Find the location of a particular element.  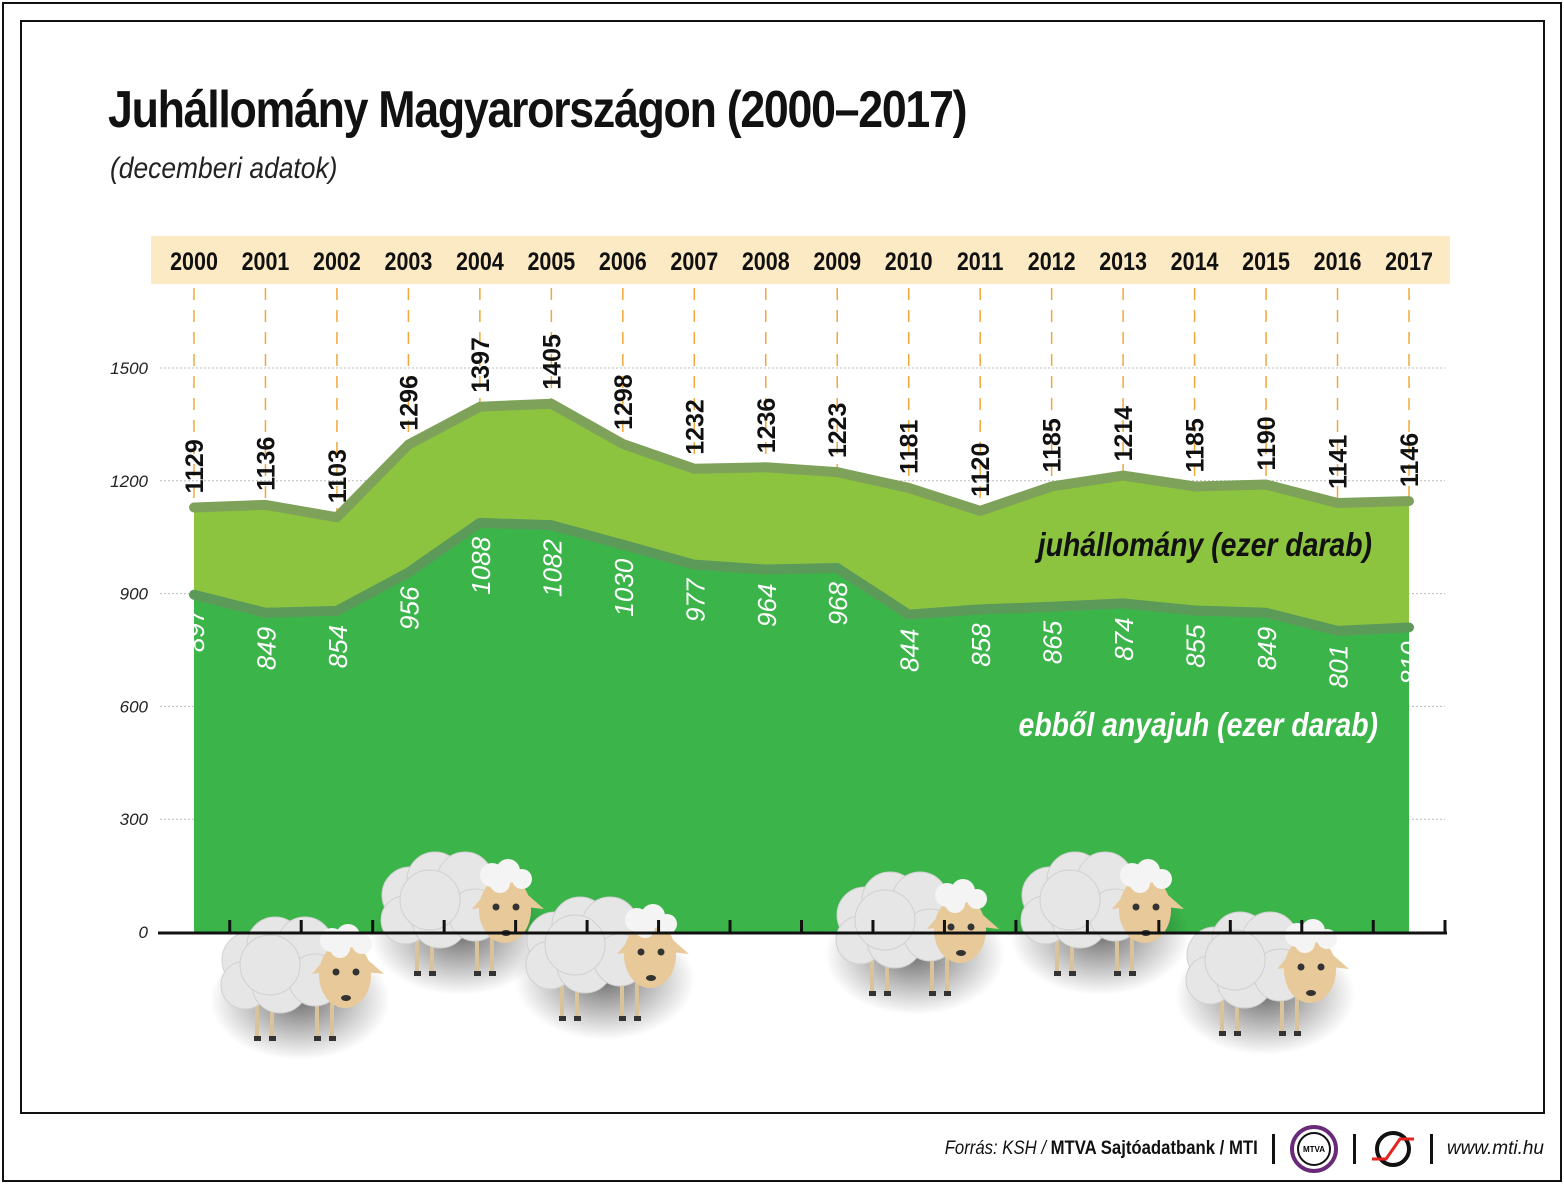

chart-subtitle: (decemberi adatok) is located at coordinates (224, 168).